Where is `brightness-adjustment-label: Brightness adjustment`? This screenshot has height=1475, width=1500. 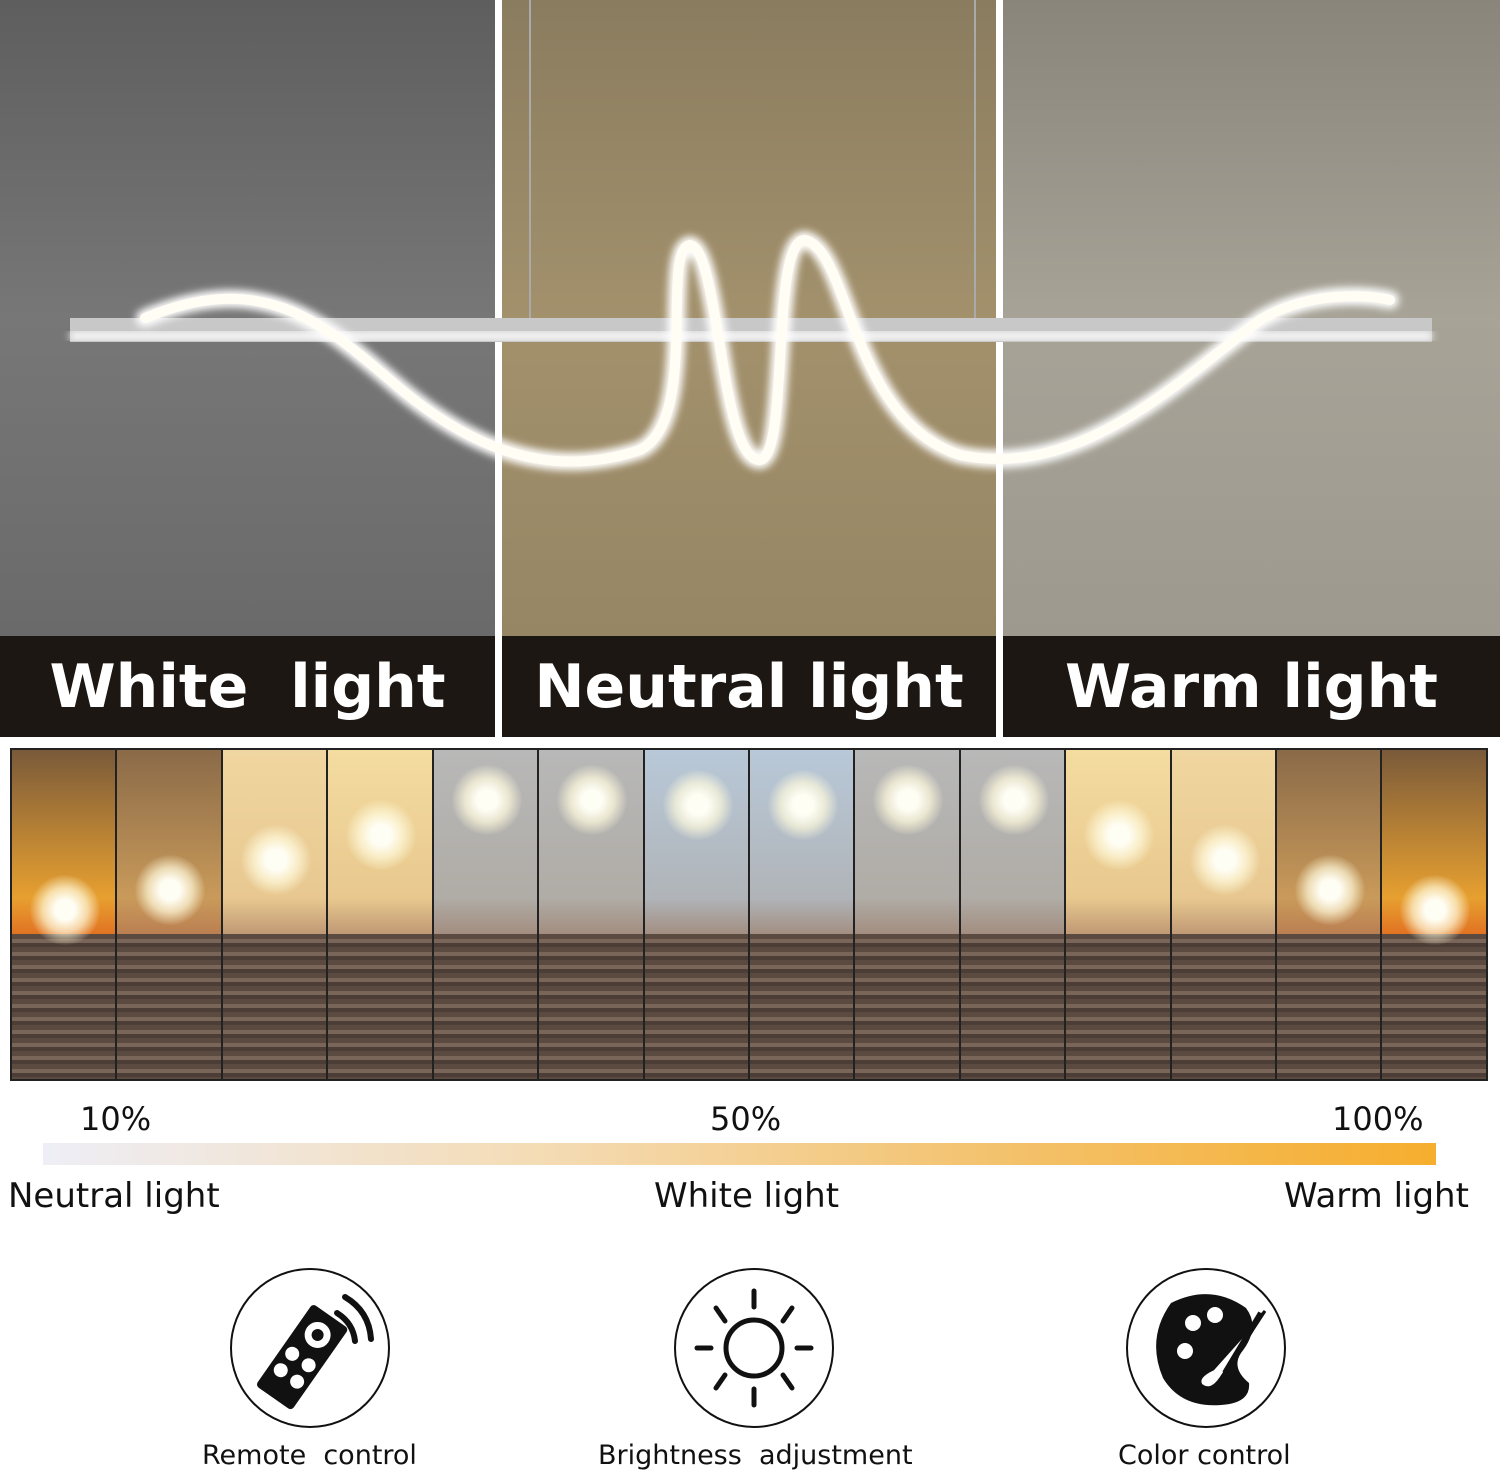
brightness-adjustment-label: Brightness adjustment is located at coordinates (755, 1455).